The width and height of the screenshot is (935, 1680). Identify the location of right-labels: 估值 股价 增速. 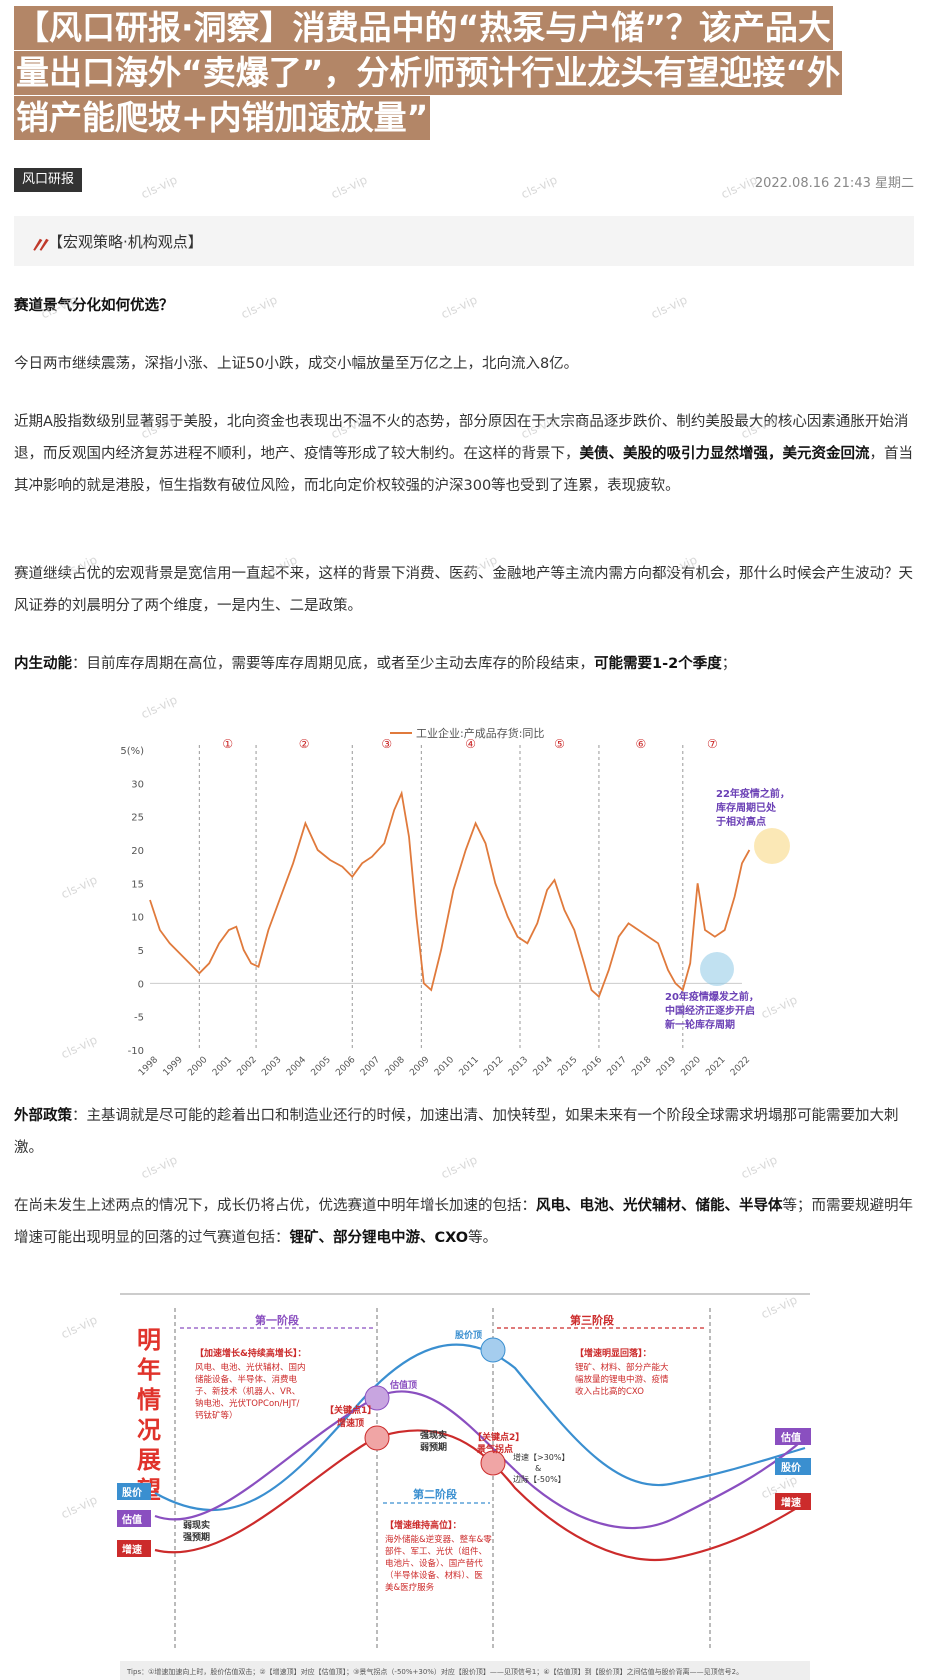
(793, 1469).